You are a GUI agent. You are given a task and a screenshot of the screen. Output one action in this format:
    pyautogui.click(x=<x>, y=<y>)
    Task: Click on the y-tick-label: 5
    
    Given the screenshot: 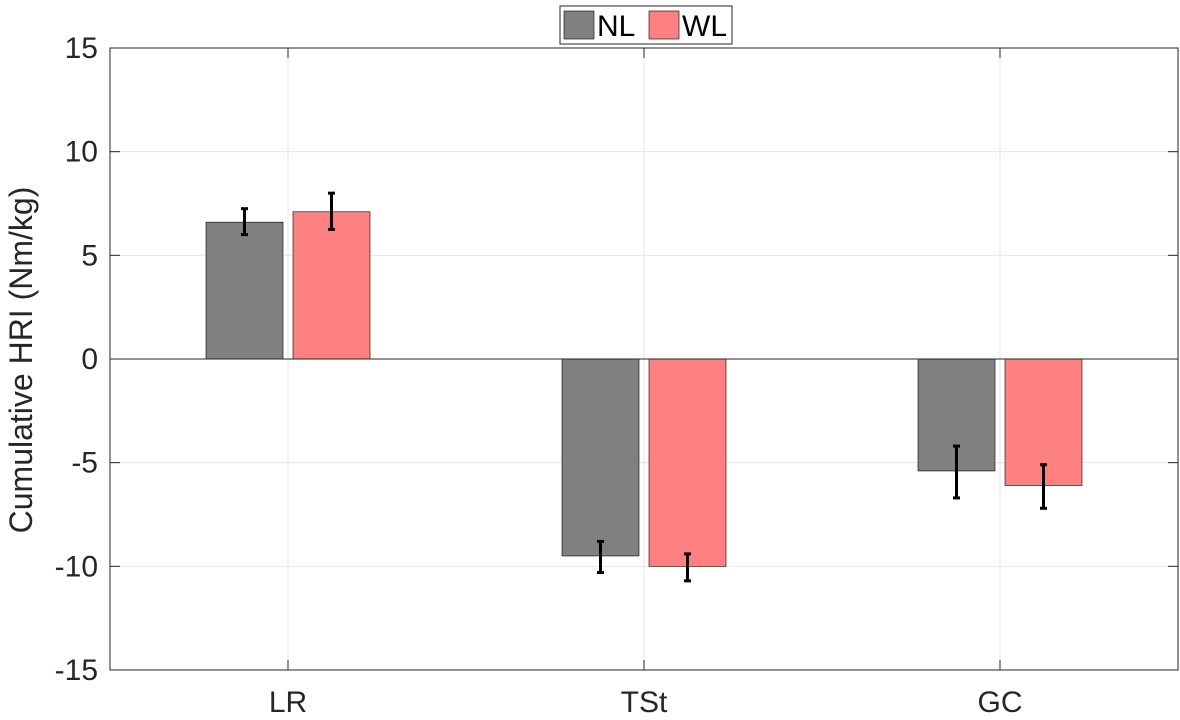 What is the action you would take?
    pyautogui.click(x=89, y=255)
    